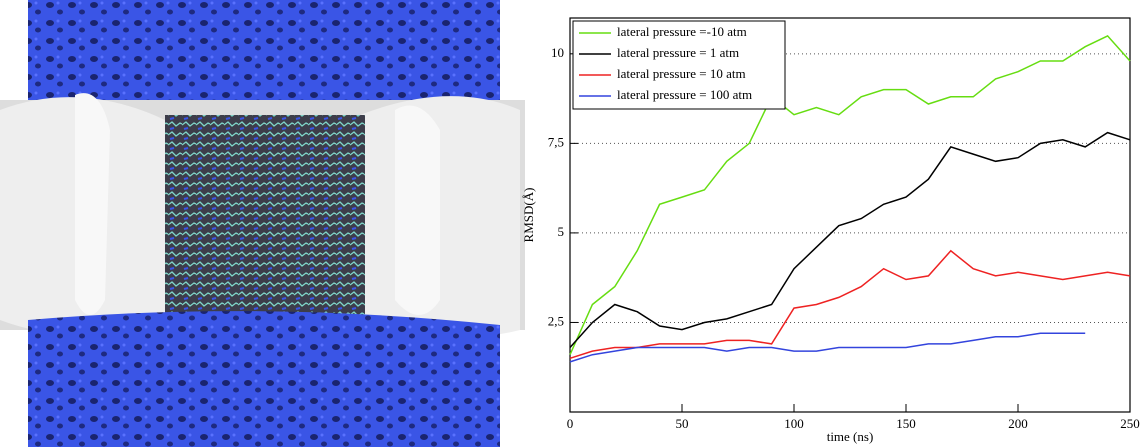 The height and width of the screenshot is (447, 1142). Describe the element at coordinates (561, 231) in the screenshot. I see `y-tick-label: 5` at that location.